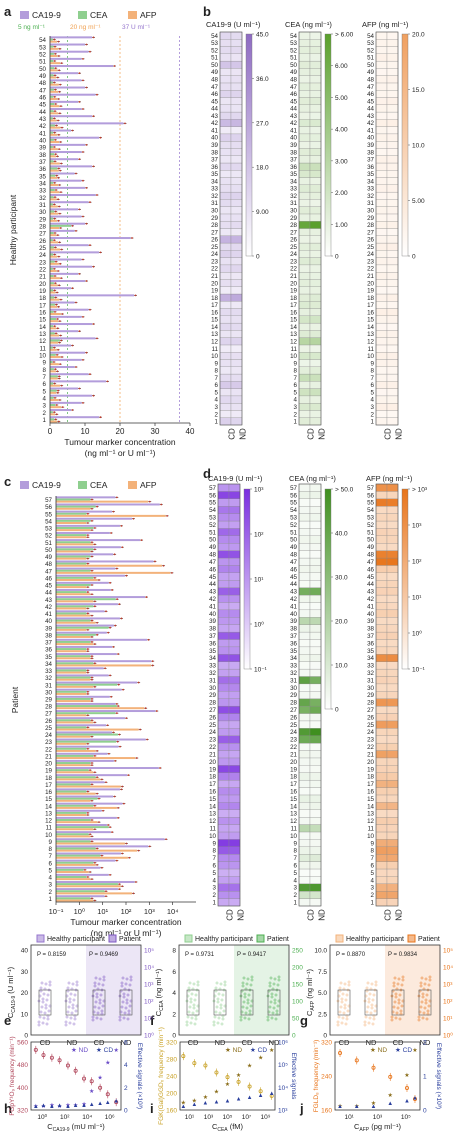 This screenshot has height=1141, width=463. Describe the element at coordinates (278, 939) in the screenshot. I see `legend-label-patient: Patient` at that location.